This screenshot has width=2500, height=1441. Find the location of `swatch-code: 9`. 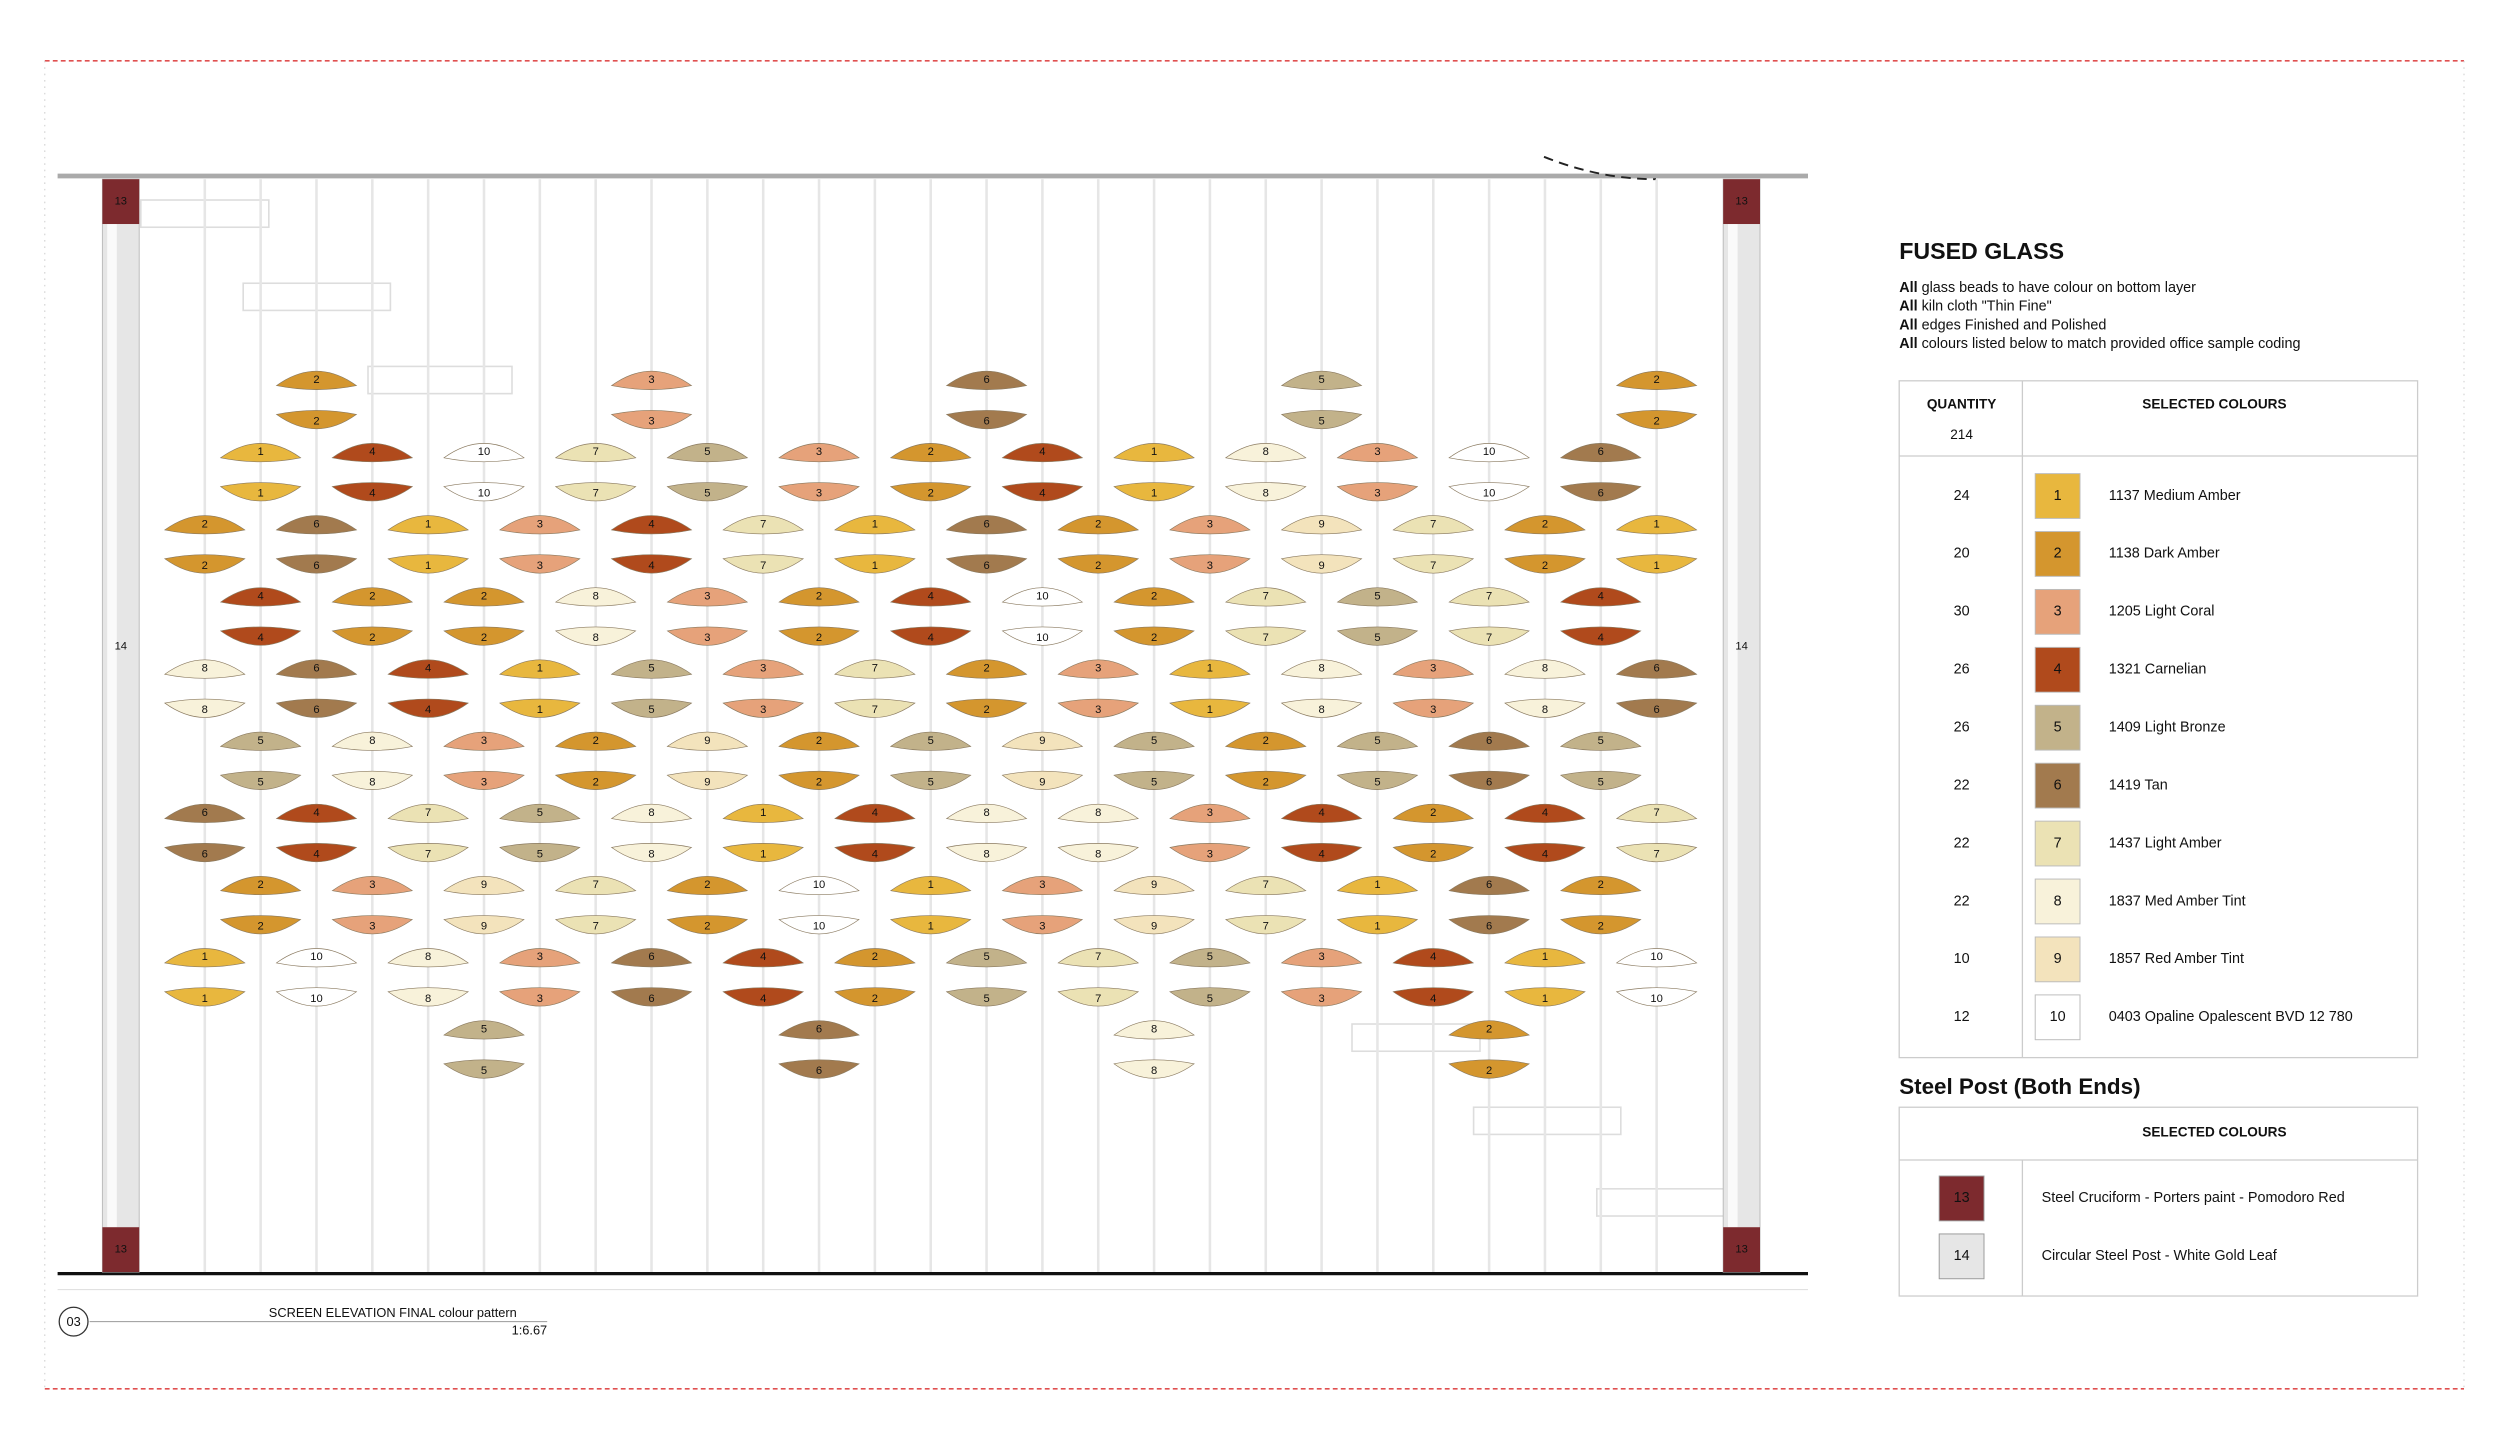

swatch-code: 9 is located at coordinates (2058, 959).